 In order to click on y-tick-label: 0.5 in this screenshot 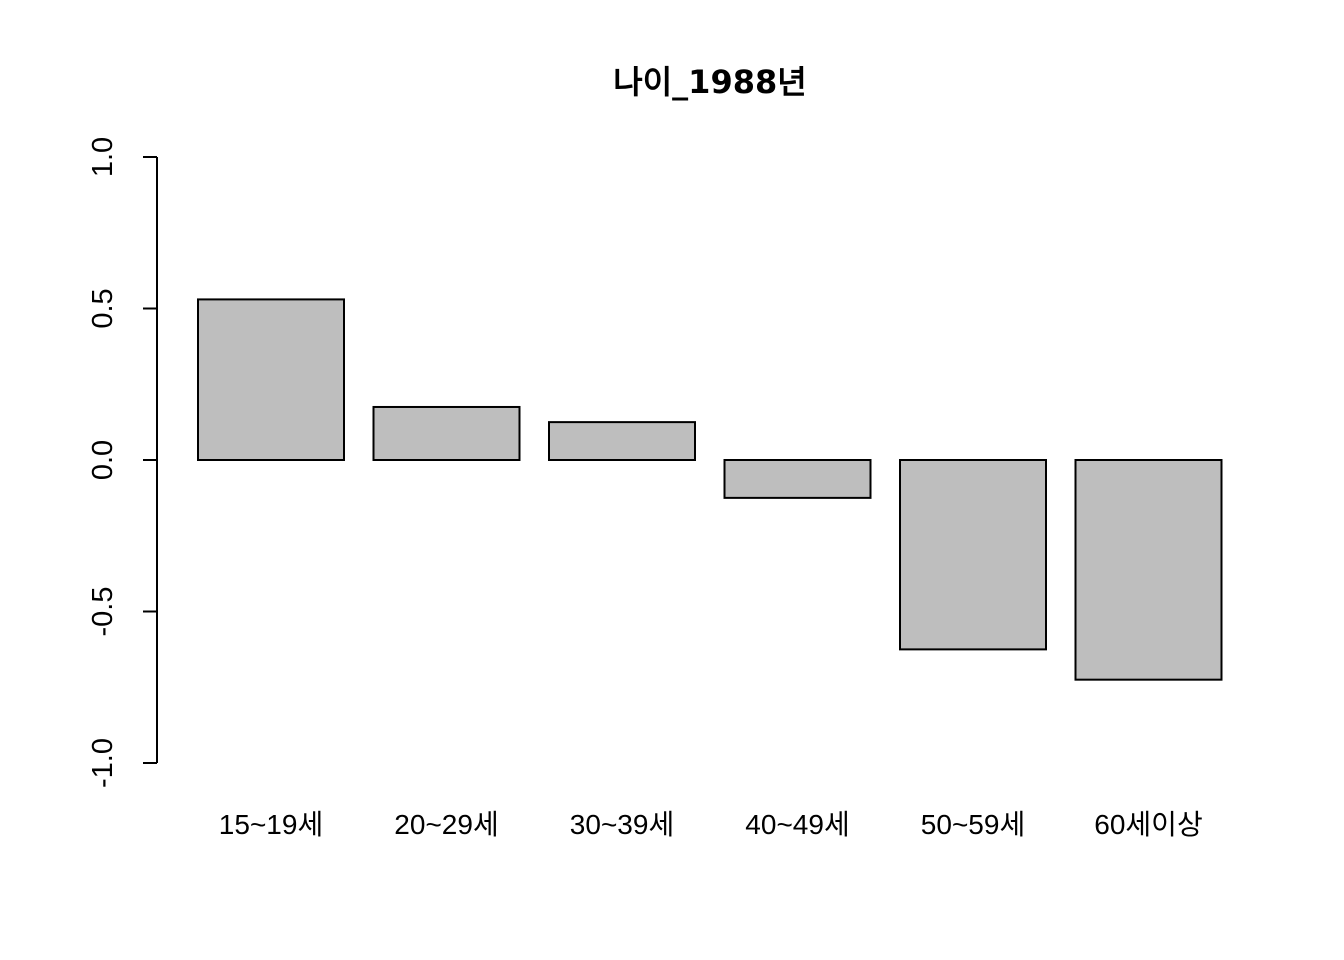, I will do `click(103, 308)`.